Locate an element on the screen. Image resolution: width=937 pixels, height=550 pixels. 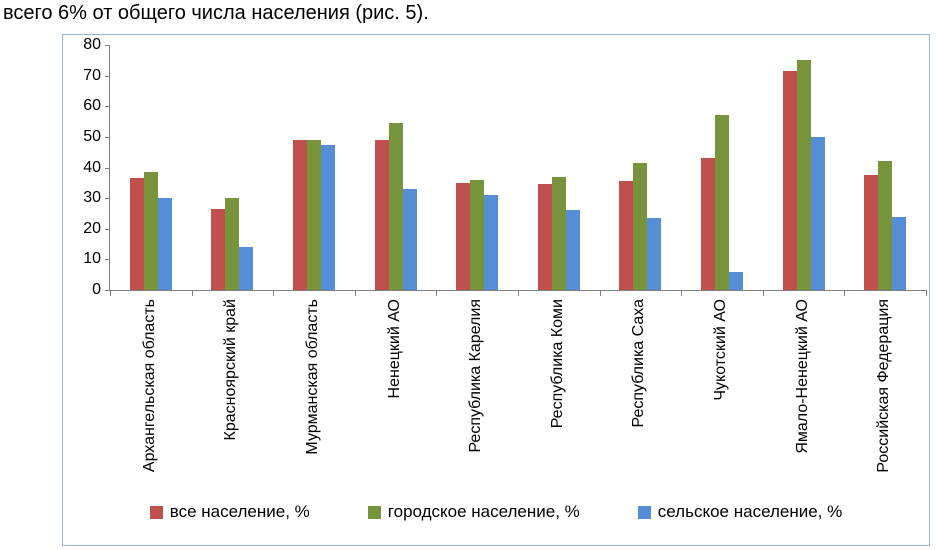
y-tick-label: 50 is located at coordinates (92, 136).